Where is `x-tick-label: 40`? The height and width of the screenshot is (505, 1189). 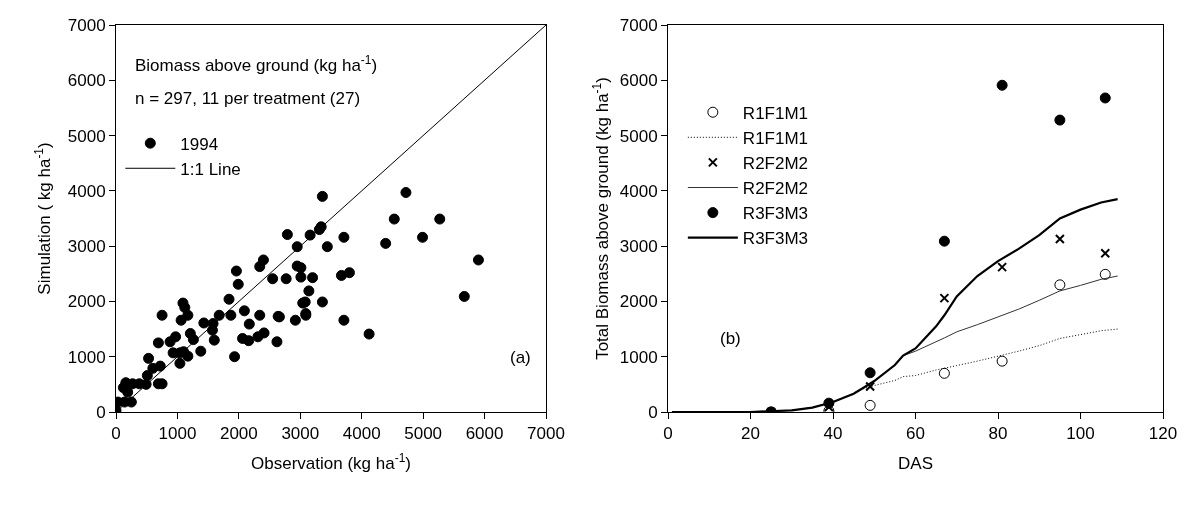 x-tick-label: 40 is located at coordinates (833, 434).